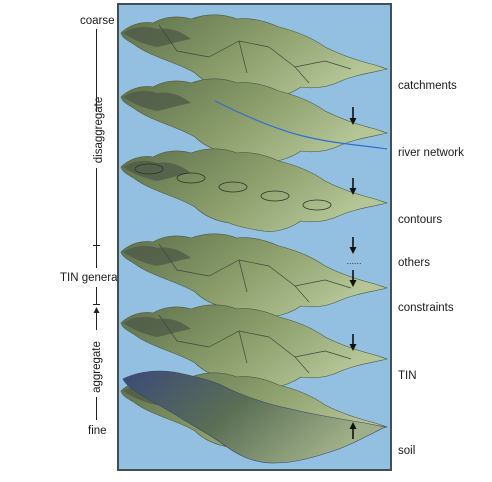  What do you see at coordinates (254, 190) in the screenshot?
I see `terrain-layer-contours` at bounding box center [254, 190].